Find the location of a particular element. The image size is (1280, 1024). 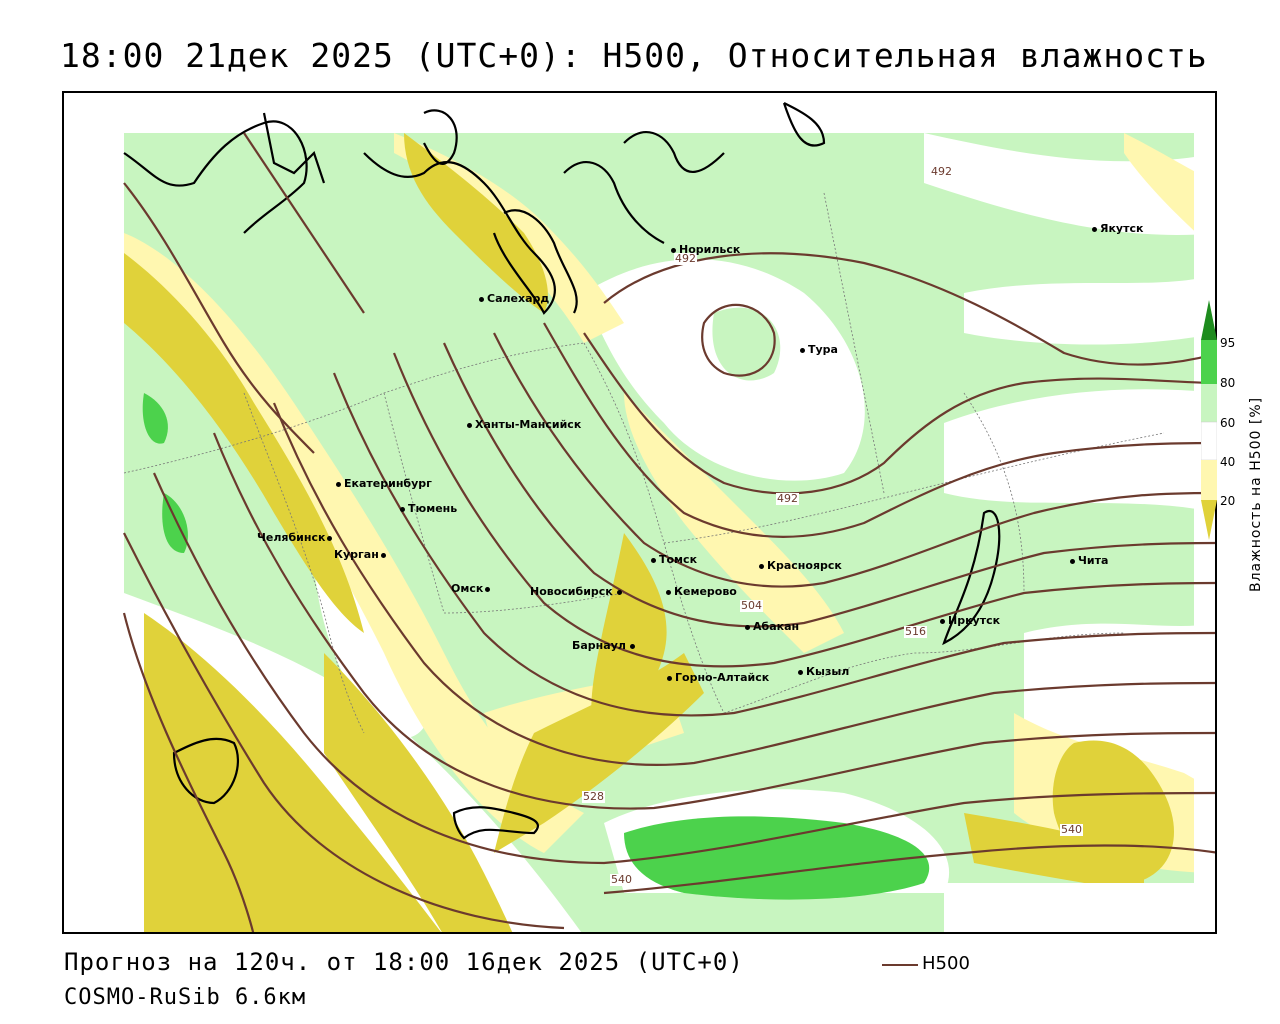

city-label: Томск is located at coordinates (678, 559).